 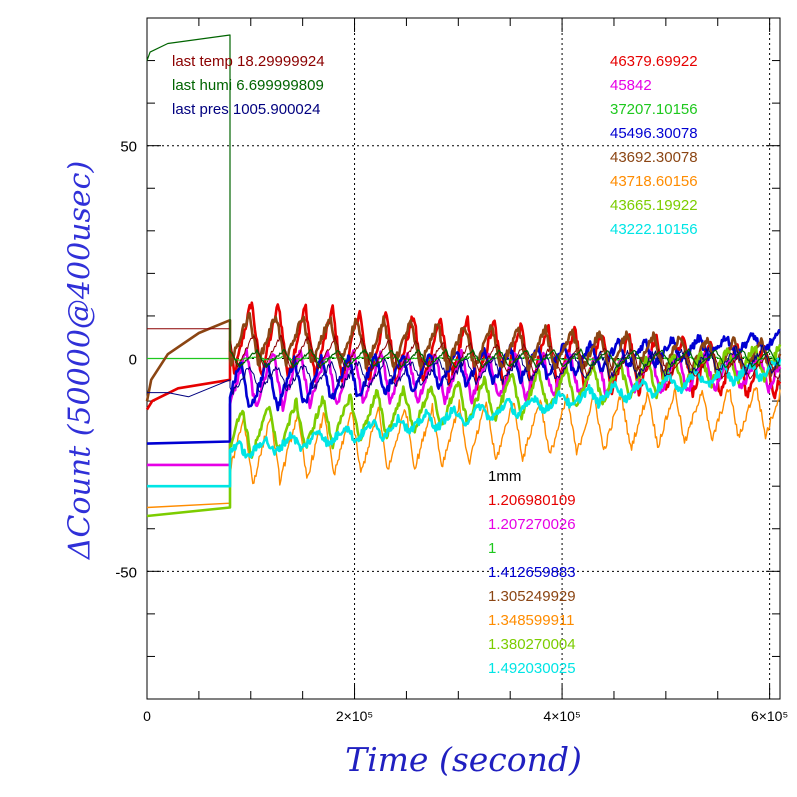 What do you see at coordinates (354, 716) in the screenshot?
I see `x-tick-label: 2×10⁵` at bounding box center [354, 716].